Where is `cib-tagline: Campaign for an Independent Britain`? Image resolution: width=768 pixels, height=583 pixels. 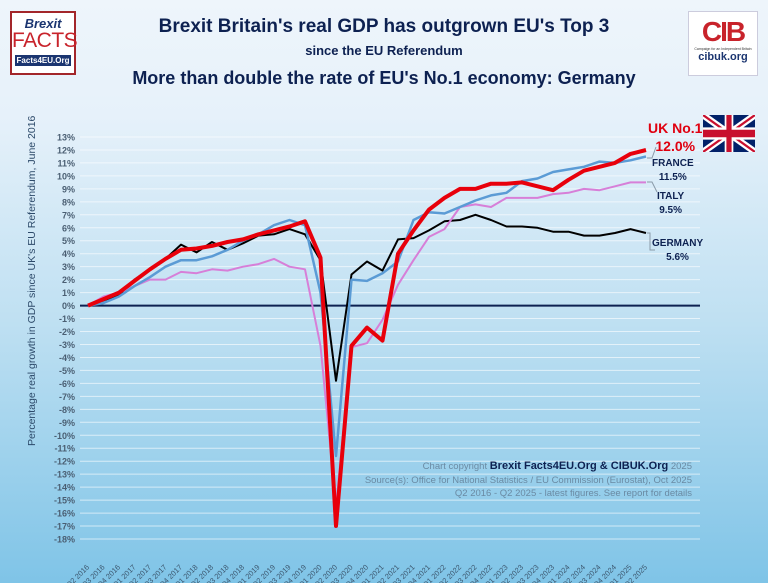 cib-tagline: Campaign for an Independent Britain is located at coordinates (723, 49).